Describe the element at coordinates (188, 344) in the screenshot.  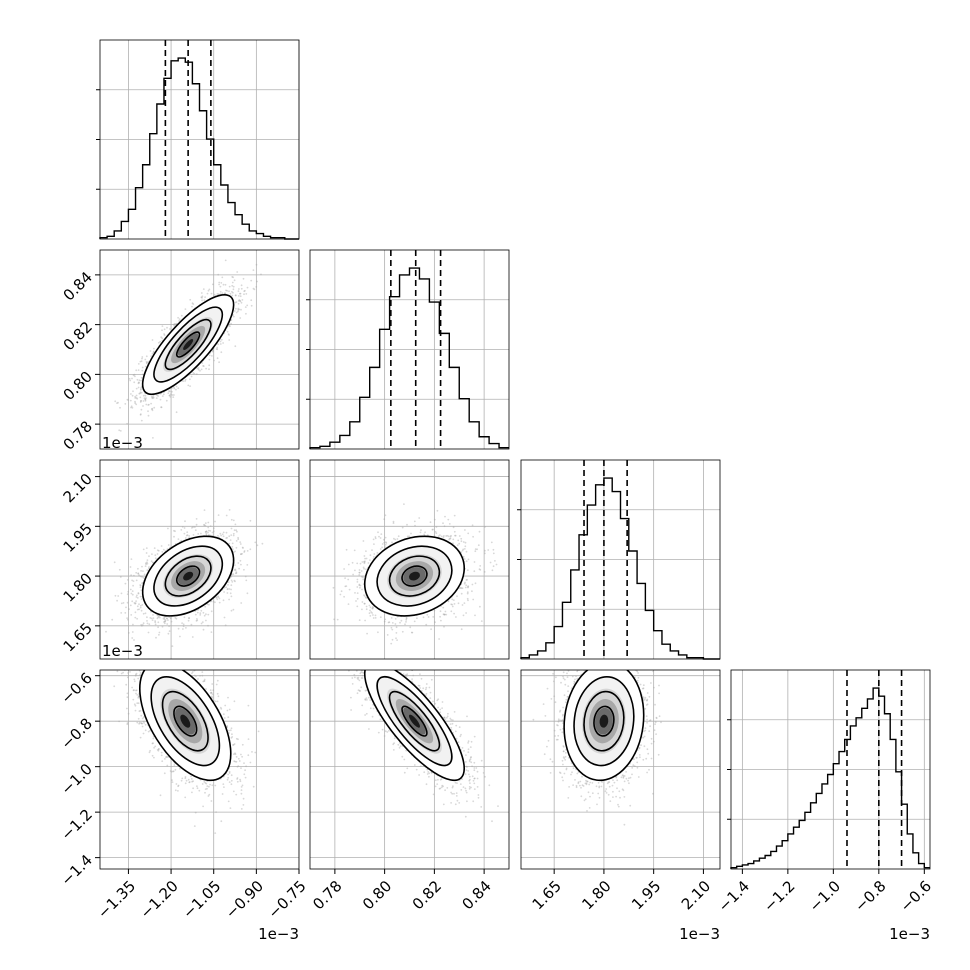
I see `contour-line` at that location.